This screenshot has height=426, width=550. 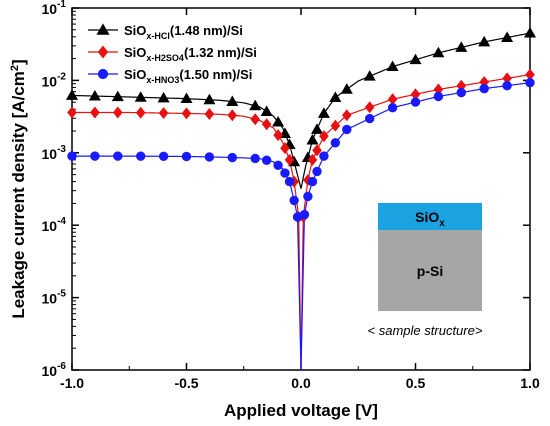 I want to click on x-tick-label: 1.0, so click(x=530, y=383).